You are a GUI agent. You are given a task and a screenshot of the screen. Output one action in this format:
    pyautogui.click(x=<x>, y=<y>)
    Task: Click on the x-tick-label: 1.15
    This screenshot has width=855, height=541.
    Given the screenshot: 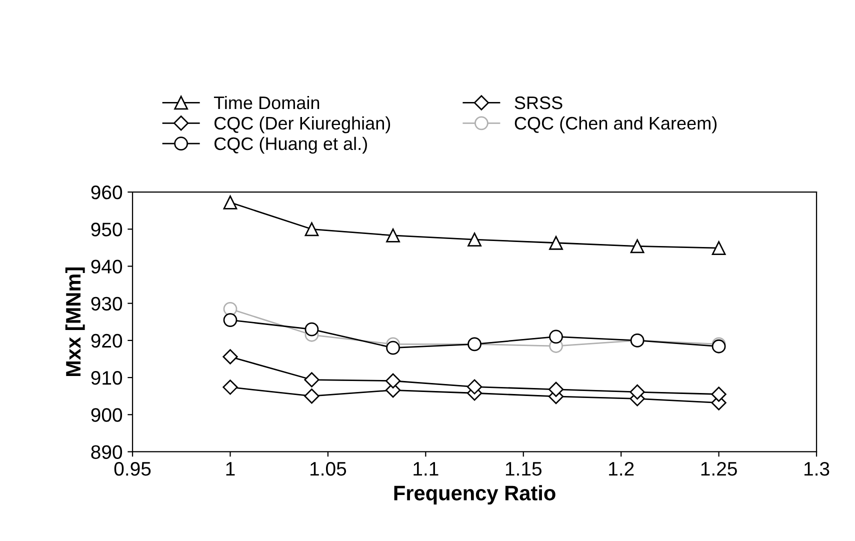 What is the action you would take?
    pyautogui.click(x=524, y=469)
    